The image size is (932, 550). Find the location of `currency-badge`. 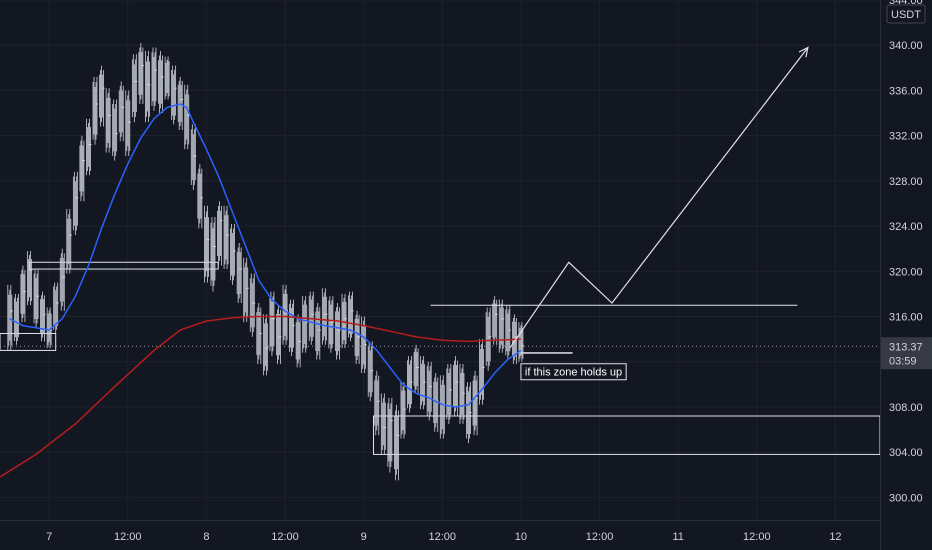

currency-badge is located at coordinates (906, 14).